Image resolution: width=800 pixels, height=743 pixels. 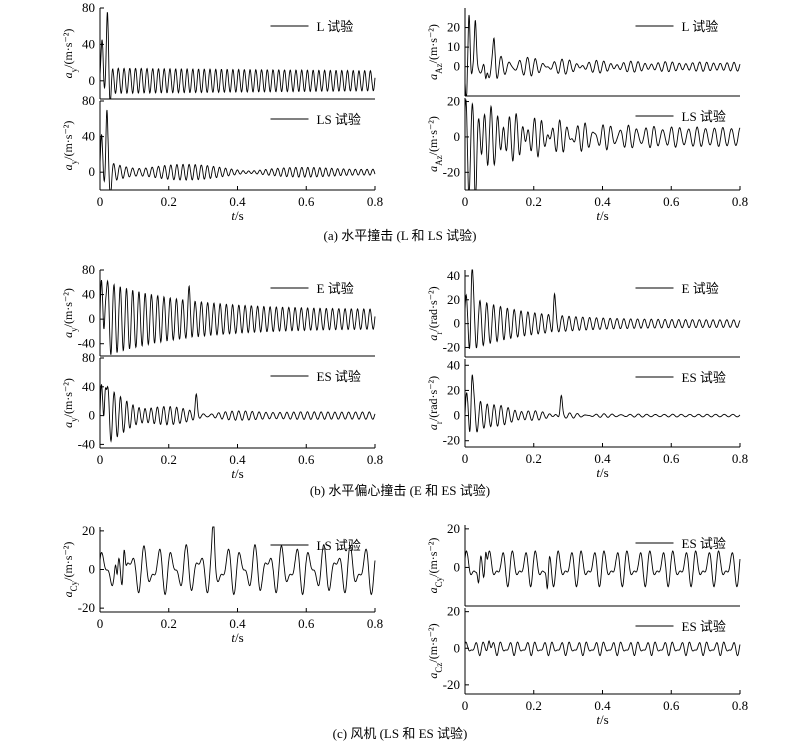 I want to click on caption-b: (b) 水平偏心撞击 (E 和 ES 试验), so click(x=400, y=490).